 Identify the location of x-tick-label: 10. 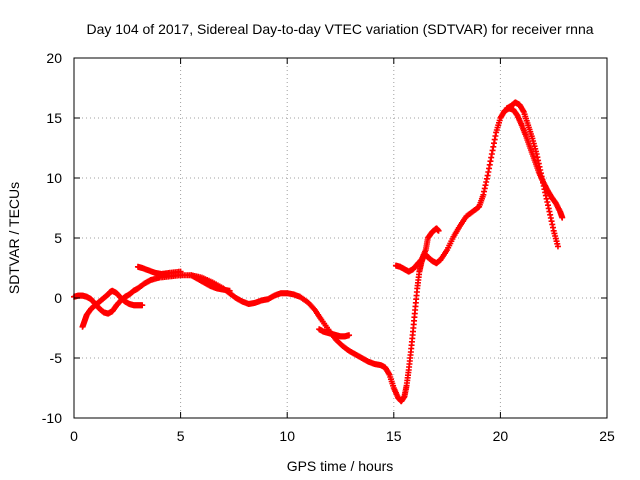
(287, 436).